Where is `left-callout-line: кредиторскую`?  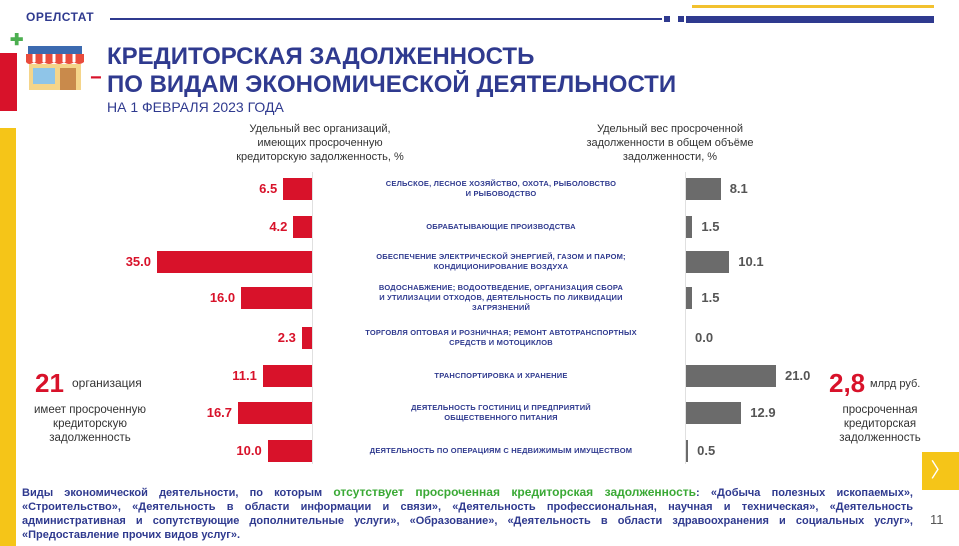
left-callout-line: кредиторскую is located at coordinates (90, 424).